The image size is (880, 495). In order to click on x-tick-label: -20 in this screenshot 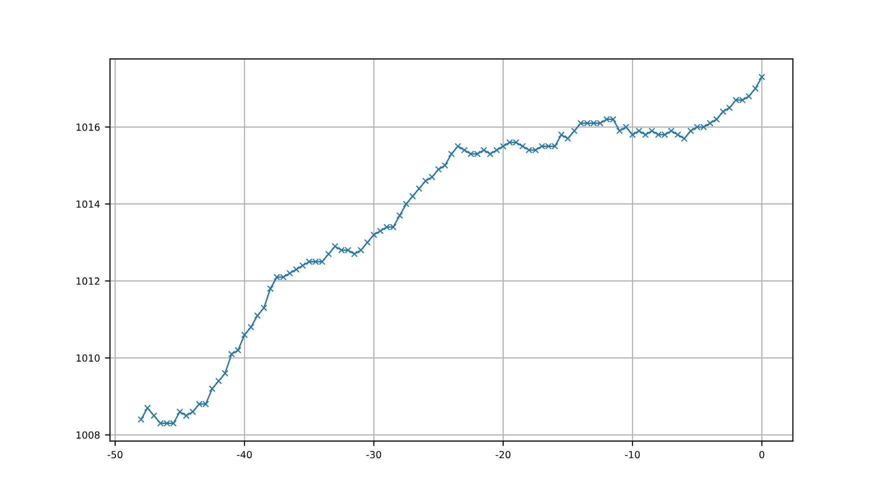, I will do `click(503, 454)`.